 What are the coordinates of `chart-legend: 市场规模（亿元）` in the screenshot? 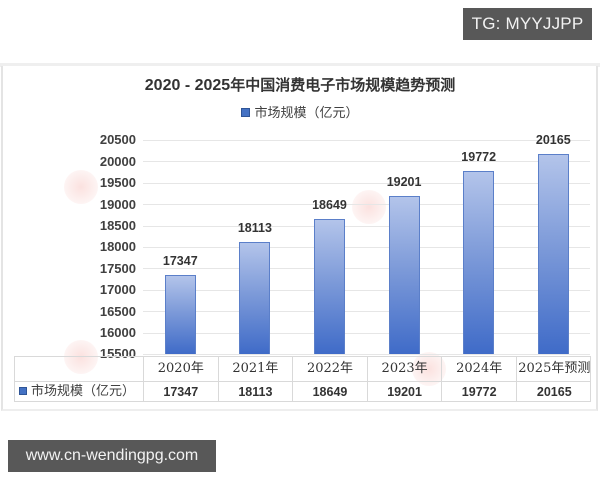 It's located at (300, 111).